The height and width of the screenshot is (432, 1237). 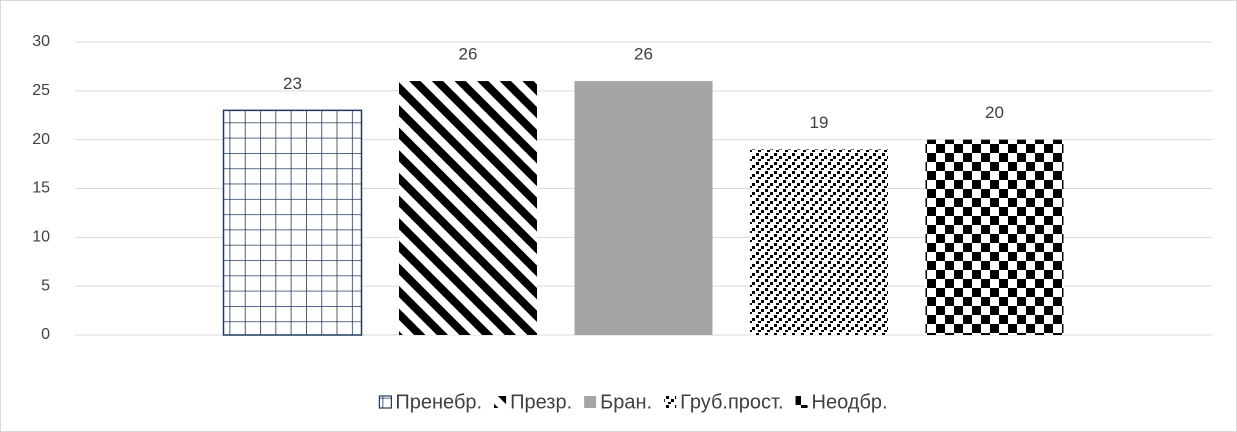 What do you see at coordinates (850, 402) in the screenshot?
I see `legend-label: Неодбр.` at bounding box center [850, 402].